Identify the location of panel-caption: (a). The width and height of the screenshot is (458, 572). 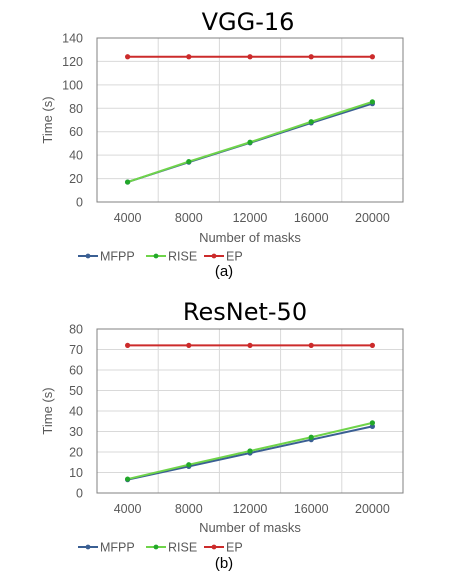
(224, 271).